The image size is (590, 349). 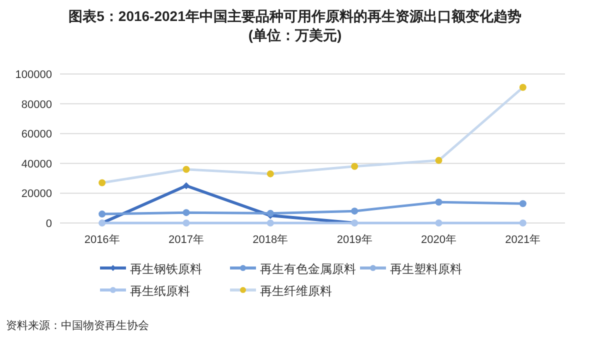 What do you see at coordinates (308, 269) in the screenshot?
I see `legend-label: 再生有色金属原料` at bounding box center [308, 269].